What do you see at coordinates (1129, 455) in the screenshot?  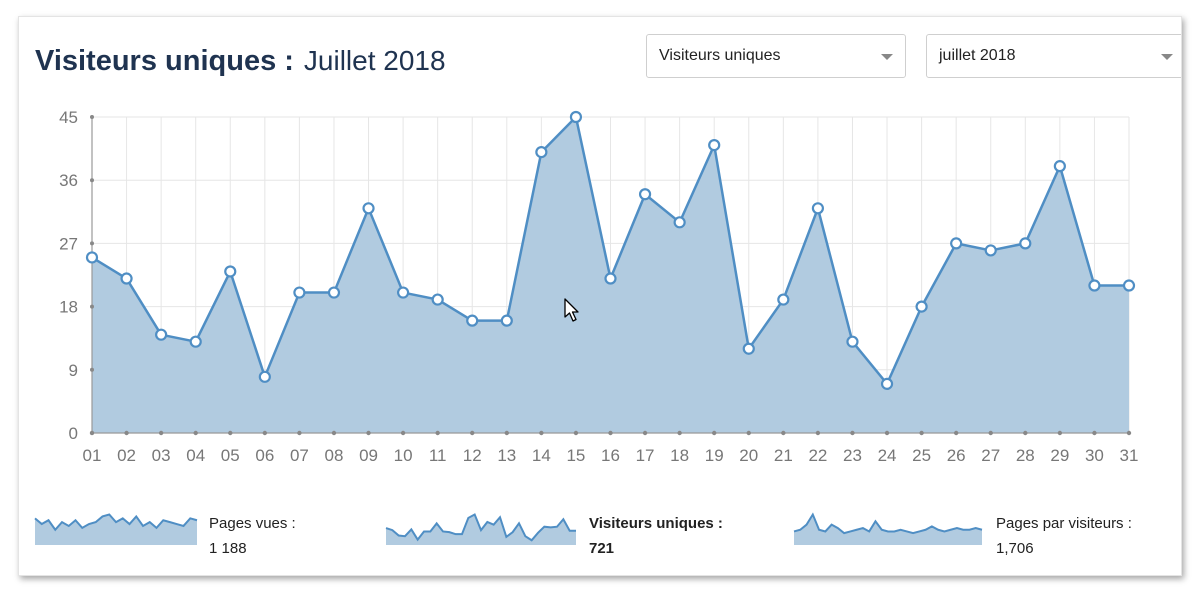 I see `x-tick-label: 31` at bounding box center [1129, 455].